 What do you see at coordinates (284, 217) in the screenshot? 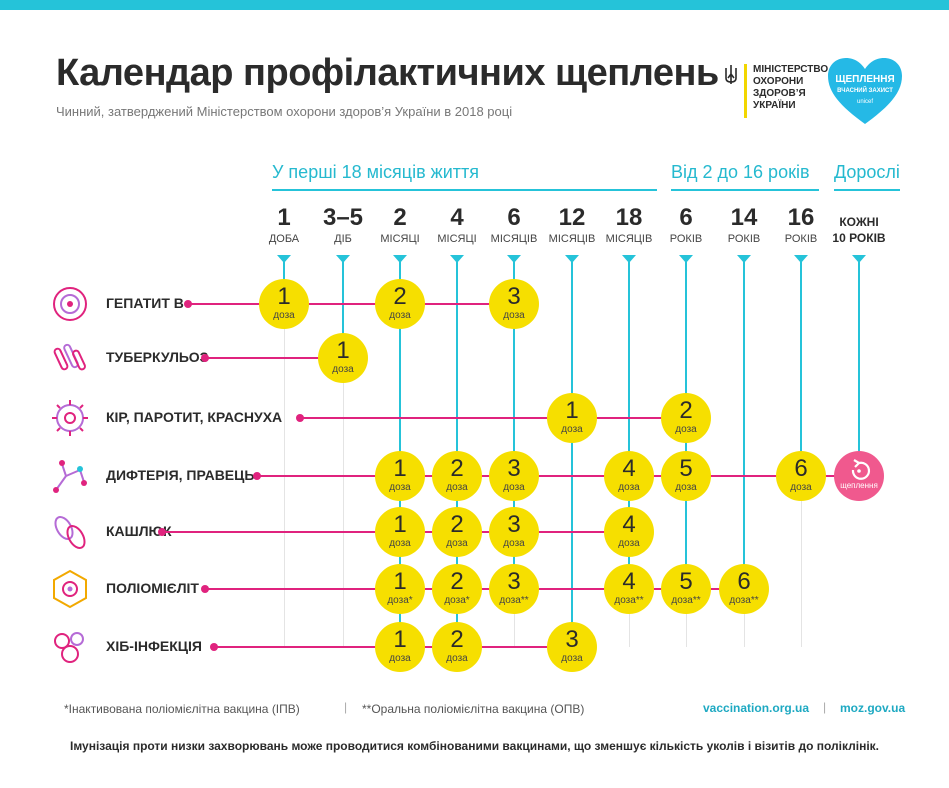
I see `column-number: 1` at bounding box center [284, 217].